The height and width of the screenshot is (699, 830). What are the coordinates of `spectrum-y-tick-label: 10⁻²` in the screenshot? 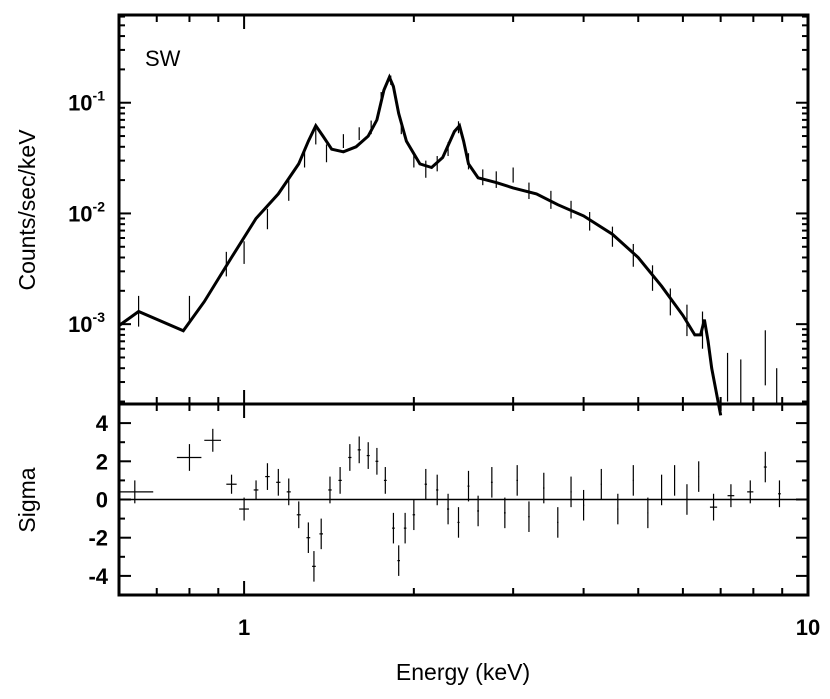 It's located at (86, 212).